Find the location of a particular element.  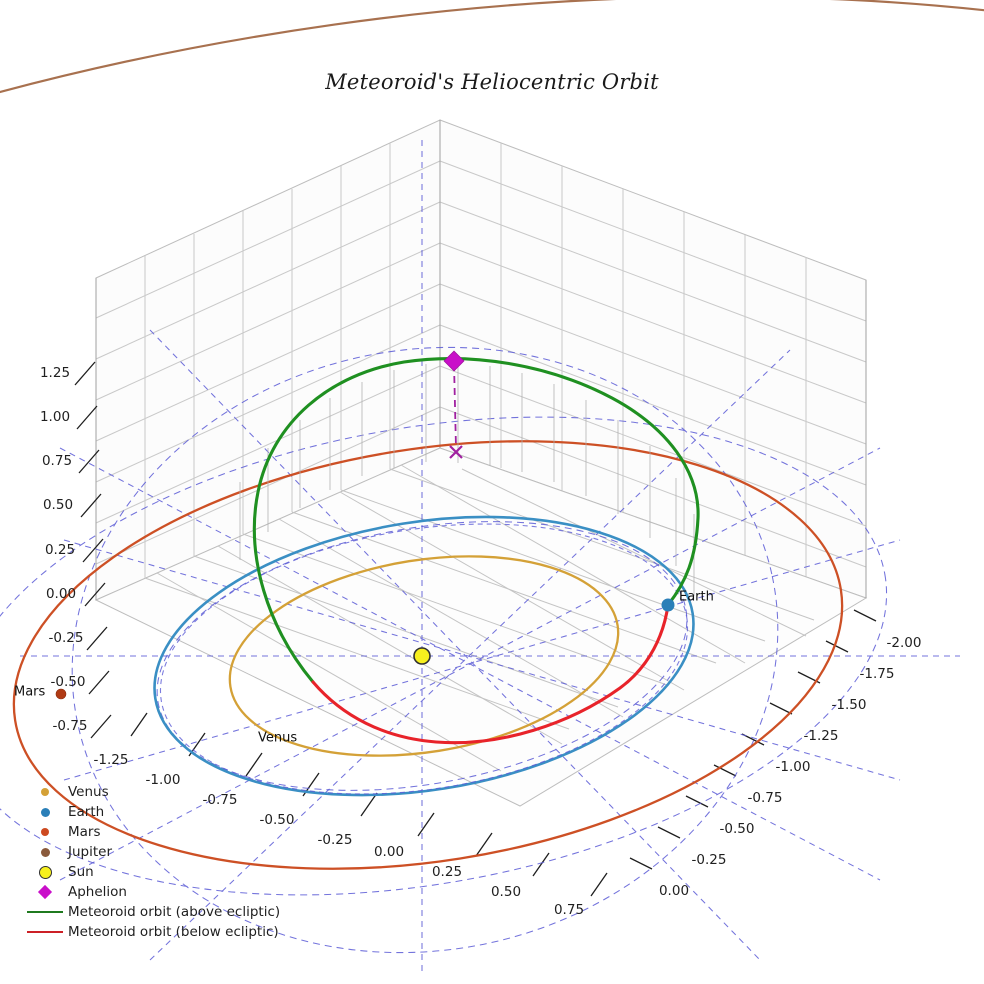

y-tick-label: -1.25 is located at coordinates (821, 736).